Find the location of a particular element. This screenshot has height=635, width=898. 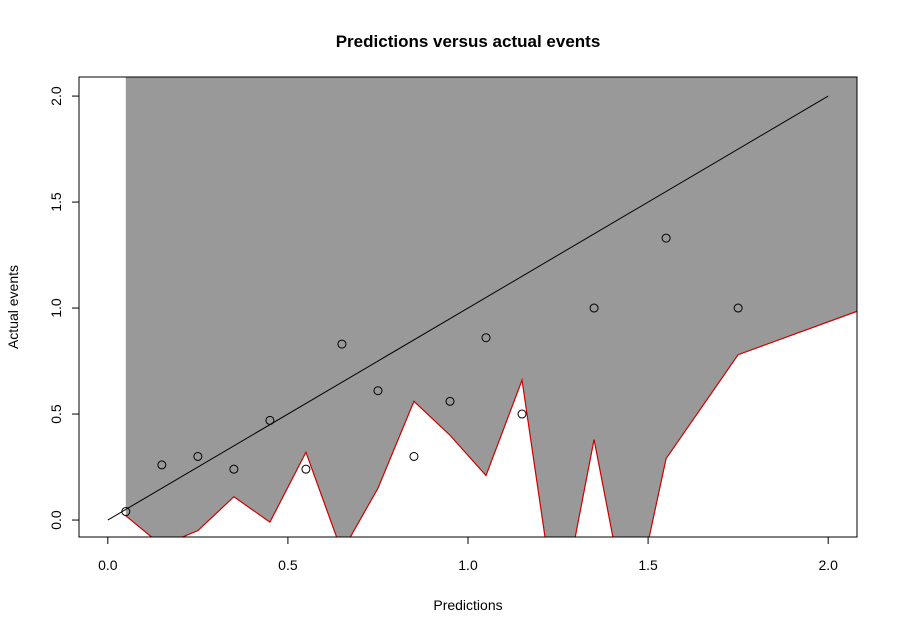

chart-title: Predictions versus actual events is located at coordinates (468, 41).